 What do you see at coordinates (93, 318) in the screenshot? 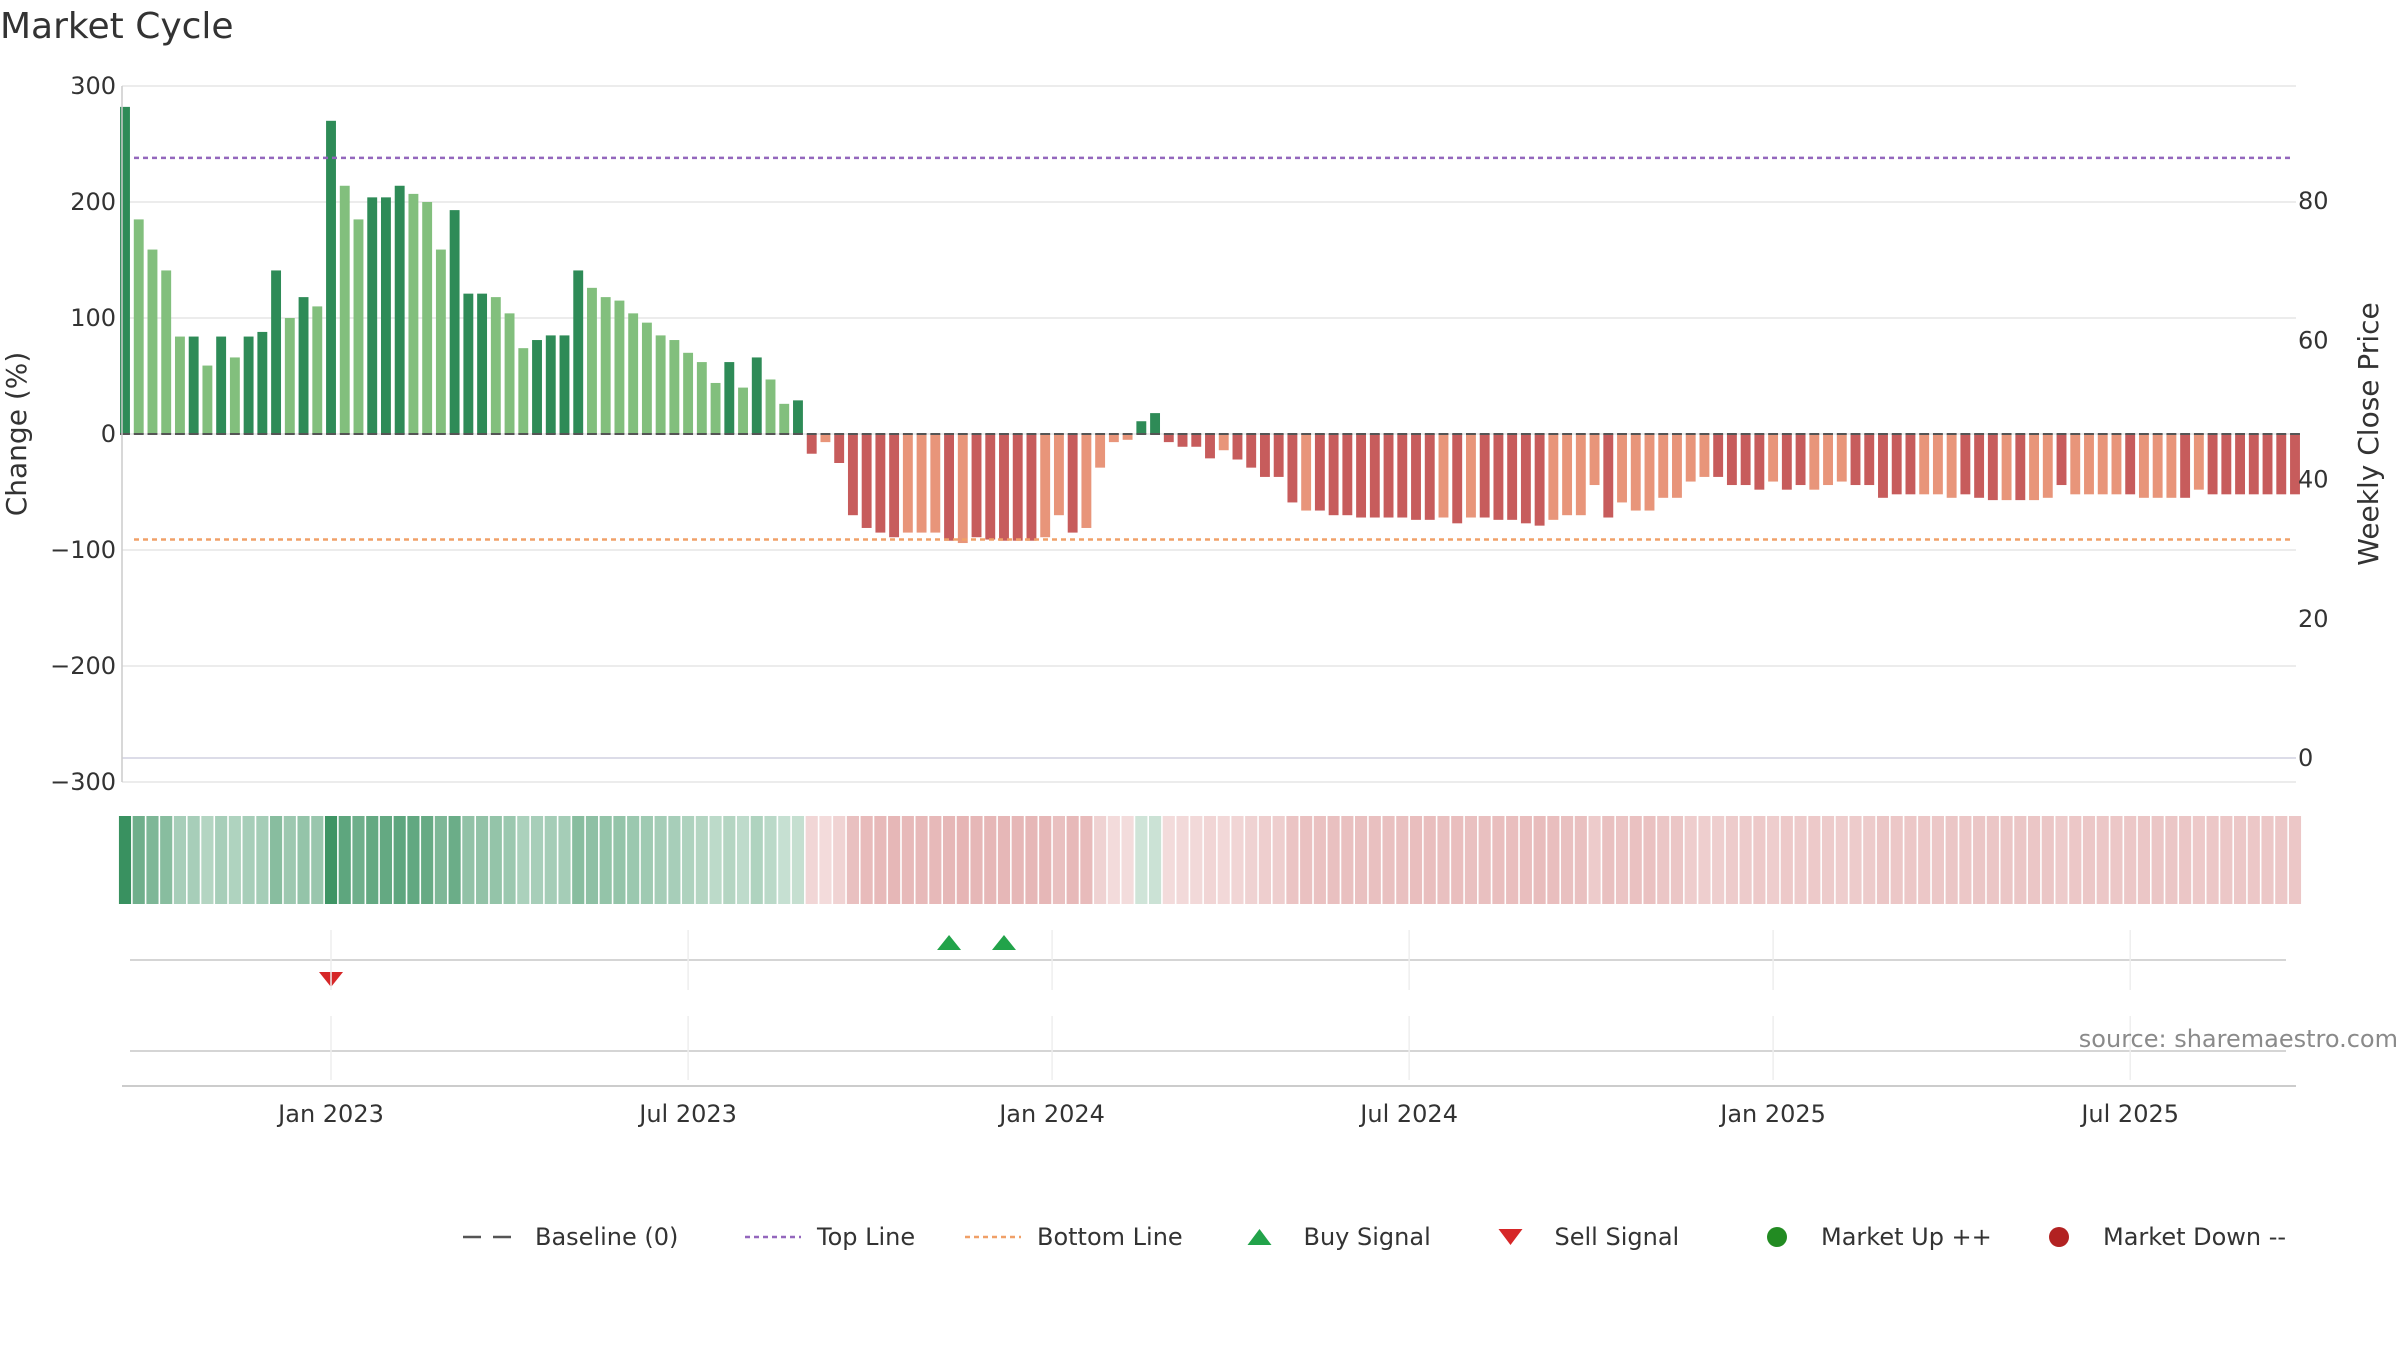
I see `y-tick-label: 100` at bounding box center [93, 318].